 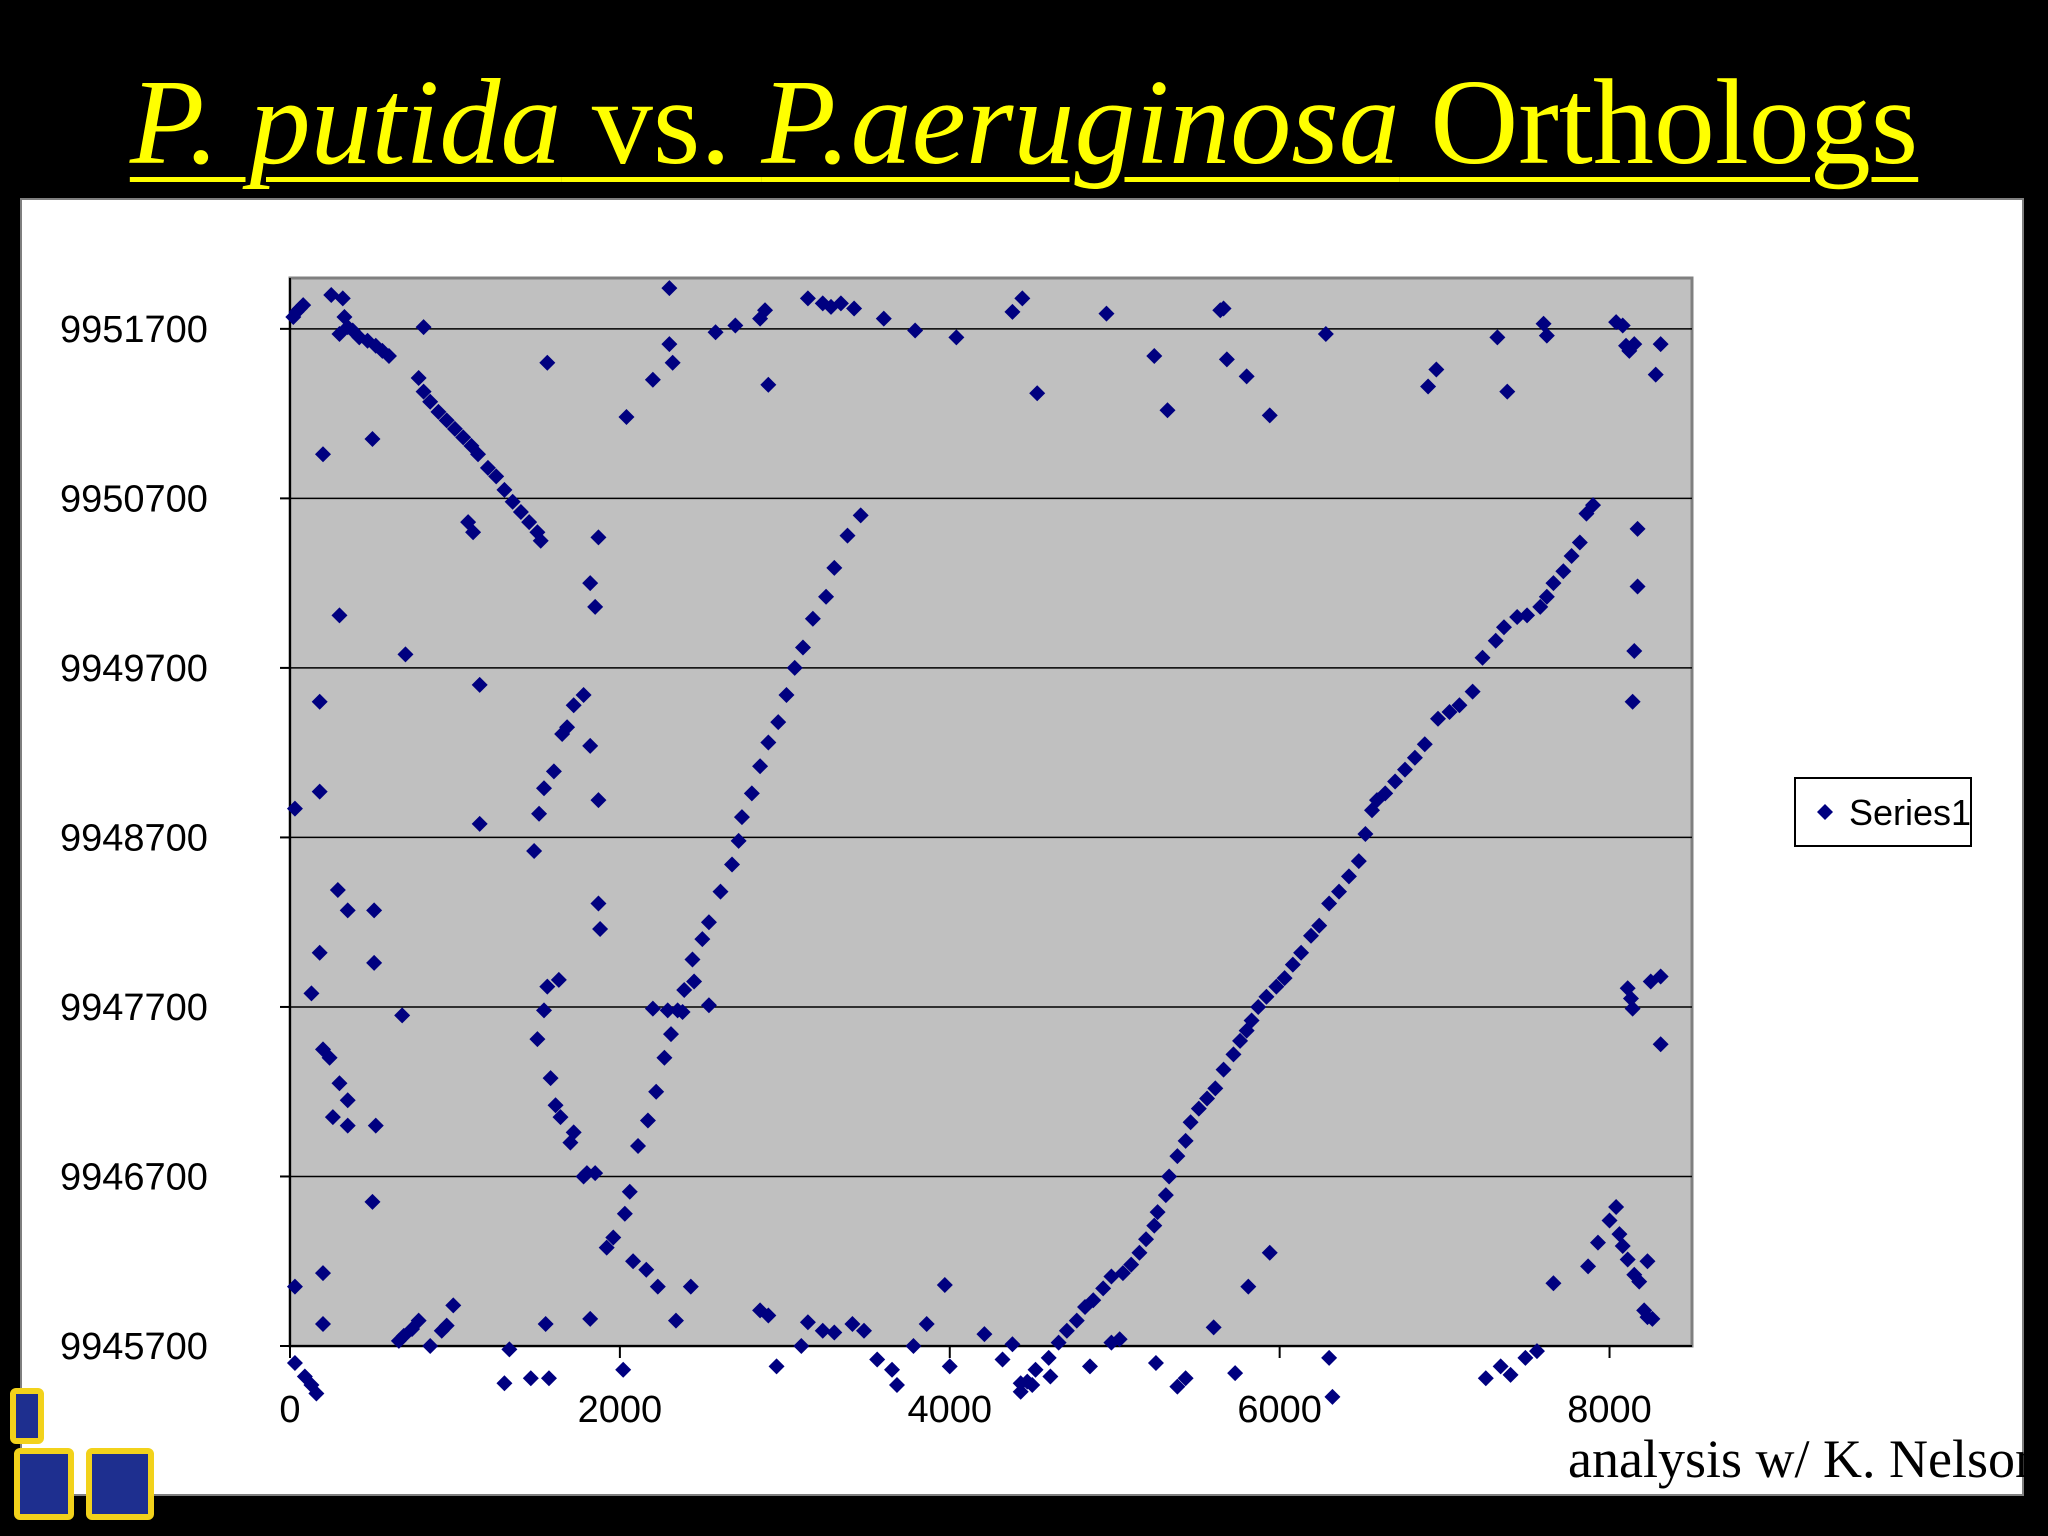 What do you see at coordinates (134, 1177) in the screenshot?
I see `y-tick-label: 9946700` at bounding box center [134, 1177].